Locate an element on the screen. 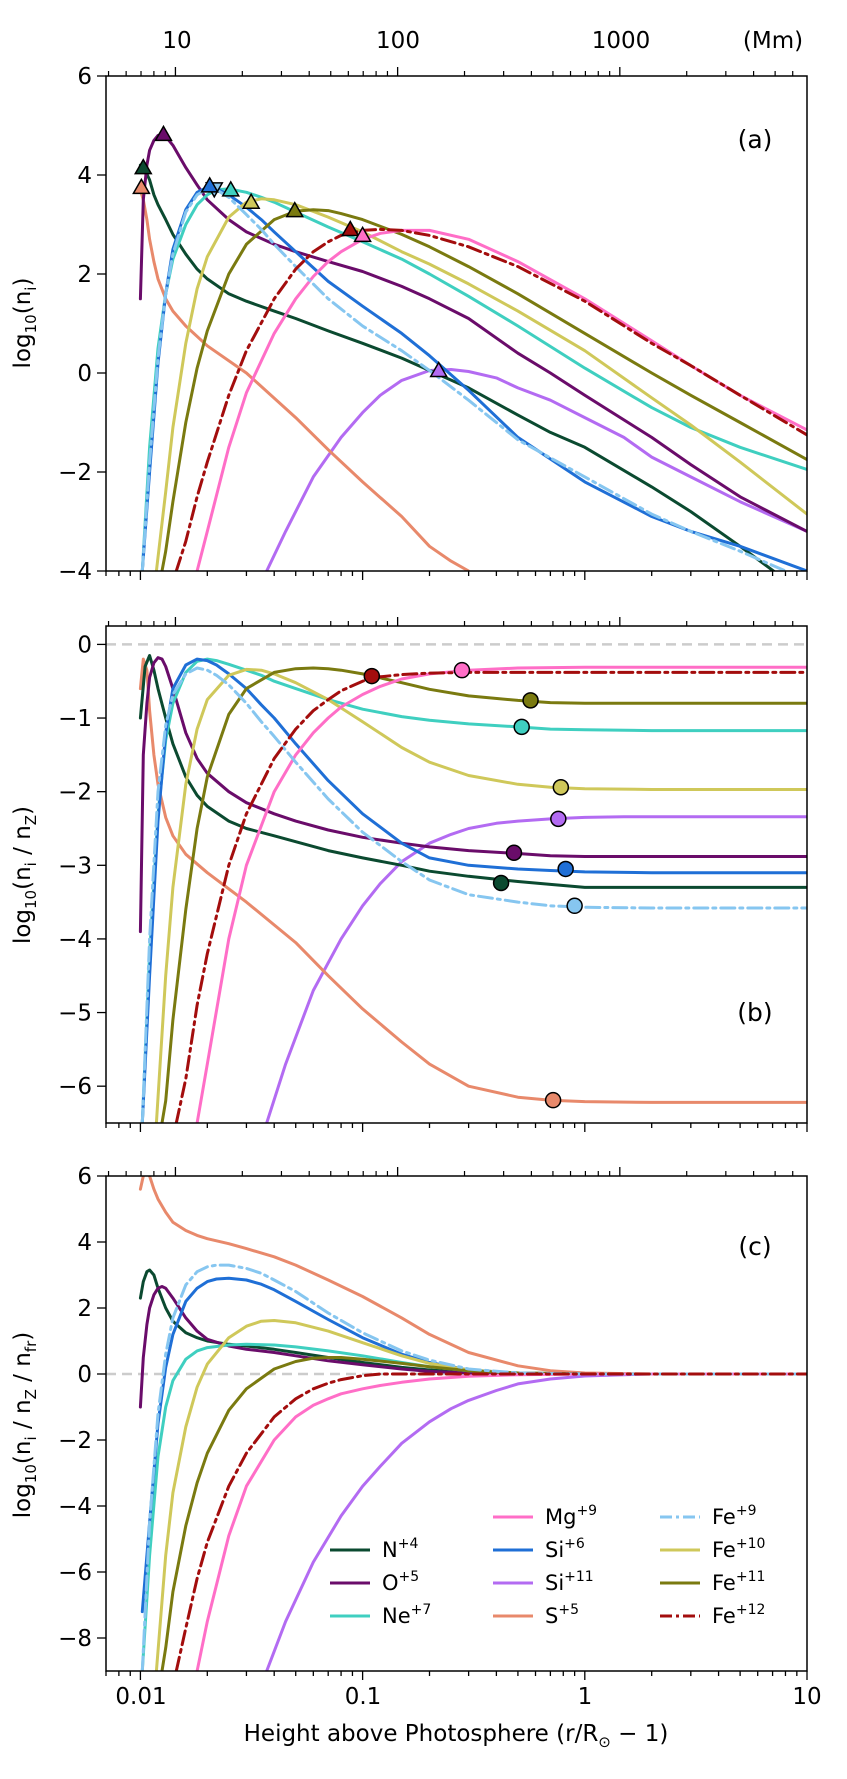  top-axis: 10 100 1000 (Mm) is located at coordinates (482, 41).